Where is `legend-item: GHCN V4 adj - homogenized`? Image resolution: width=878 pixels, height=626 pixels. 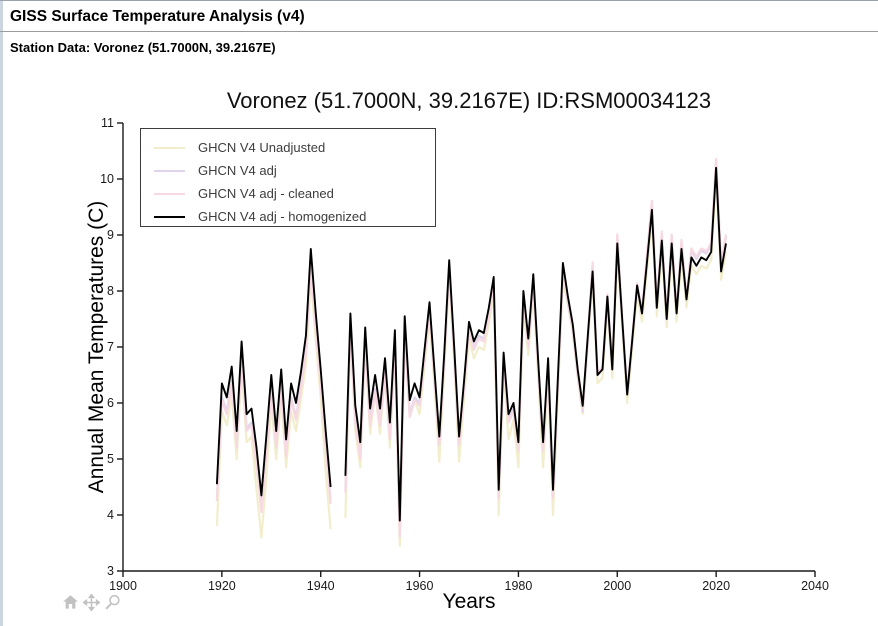
legend-item: GHCN V4 adj - homogenized is located at coordinates (288, 216).